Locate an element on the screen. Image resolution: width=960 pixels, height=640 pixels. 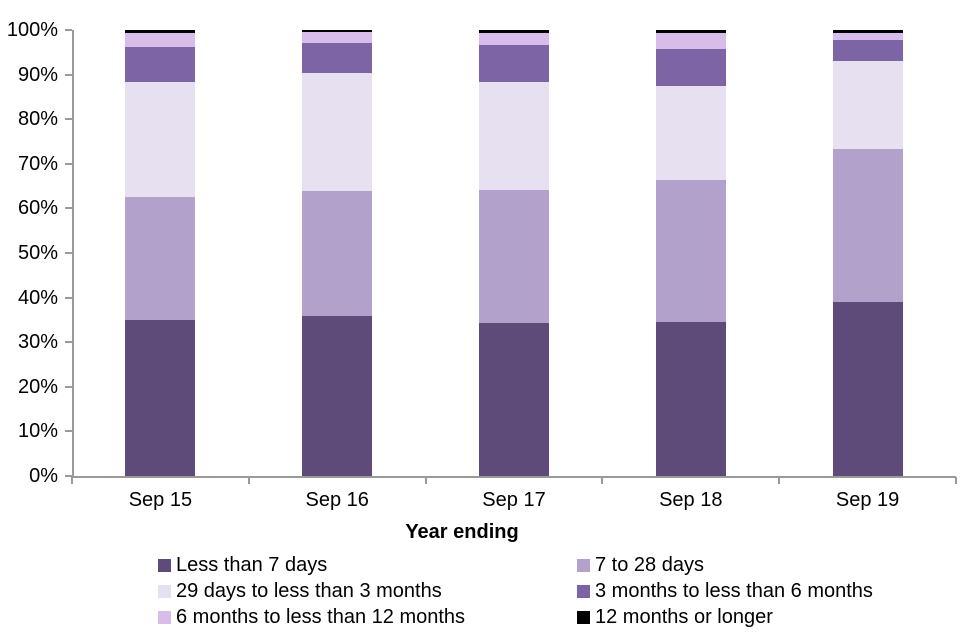
legend-item: 6 months to less than 12 months is located at coordinates (367, 617).